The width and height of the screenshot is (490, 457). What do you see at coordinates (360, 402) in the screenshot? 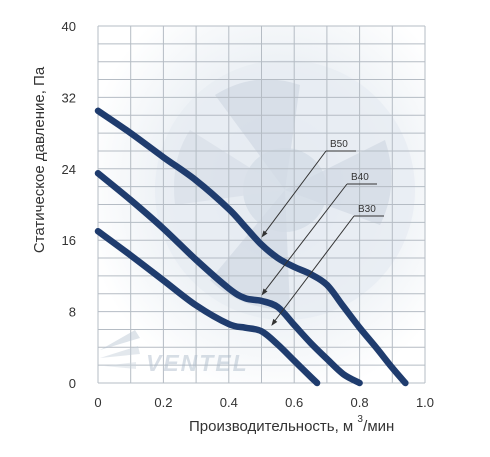
I see `x-tick-label: 0.8` at bounding box center [360, 402].